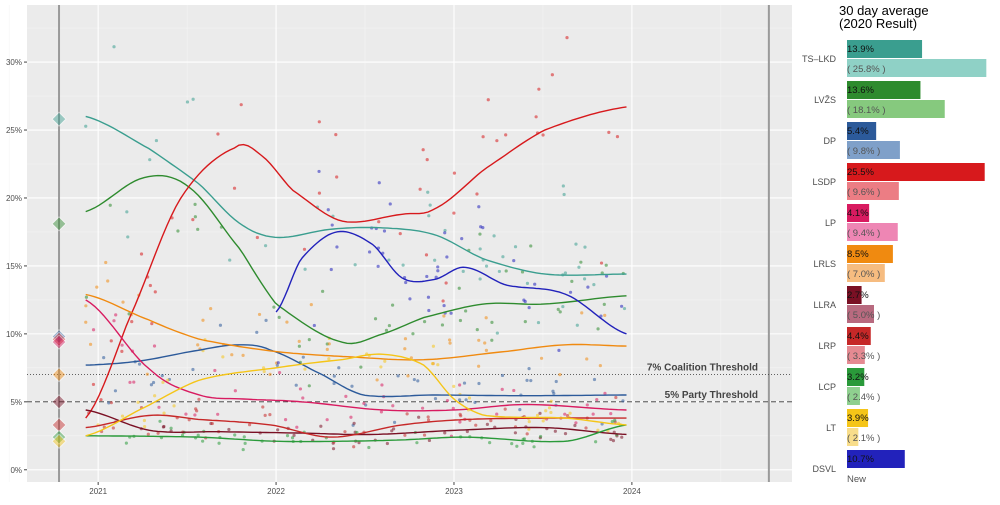  I want to click on trend-line-LCP, so click(356, 433).